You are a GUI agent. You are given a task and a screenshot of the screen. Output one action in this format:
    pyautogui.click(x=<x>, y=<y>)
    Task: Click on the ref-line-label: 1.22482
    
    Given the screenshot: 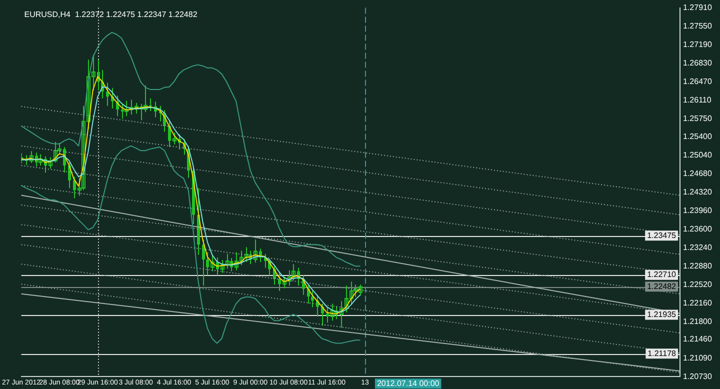 What is the action you would take?
    pyautogui.click(x=662, y=286)
    